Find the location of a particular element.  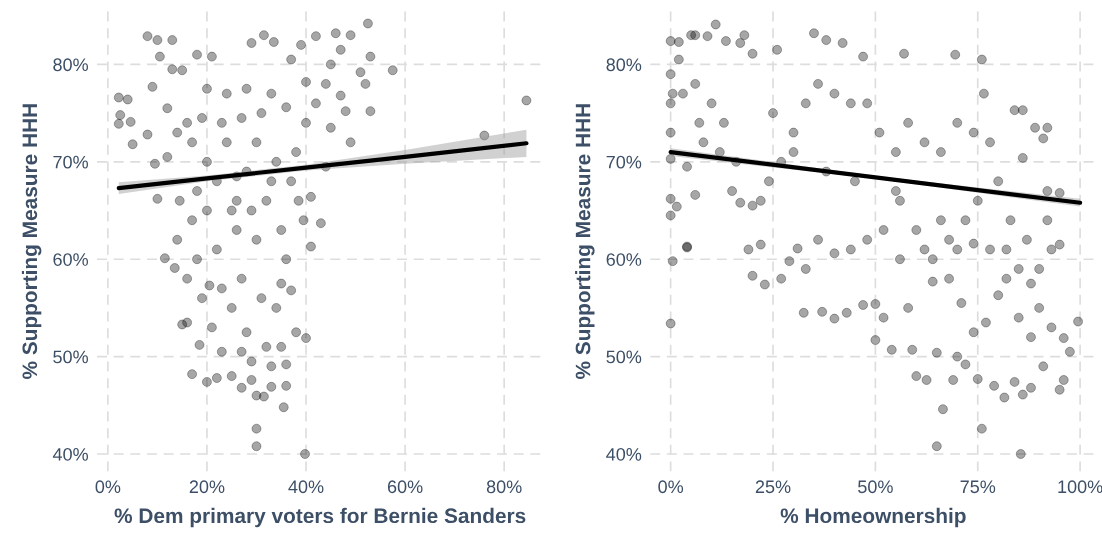

x-tick-label: 50% is located at coordinates (875, 487).